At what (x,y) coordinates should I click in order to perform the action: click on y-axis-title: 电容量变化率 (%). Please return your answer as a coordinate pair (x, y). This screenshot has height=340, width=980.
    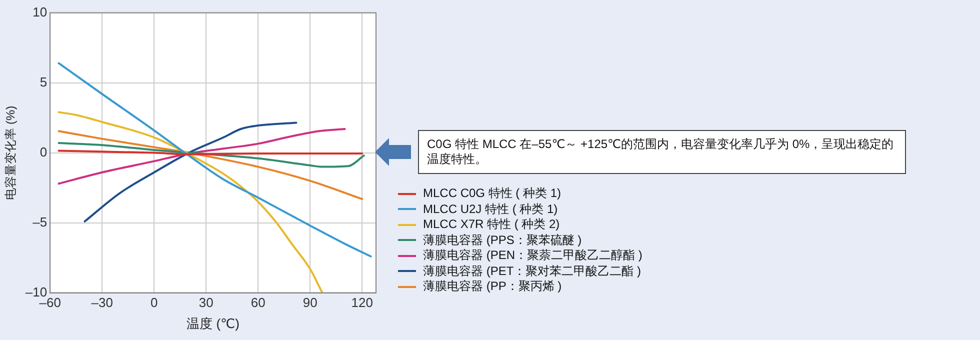
    Looking at the image, I should click on (11, 153).